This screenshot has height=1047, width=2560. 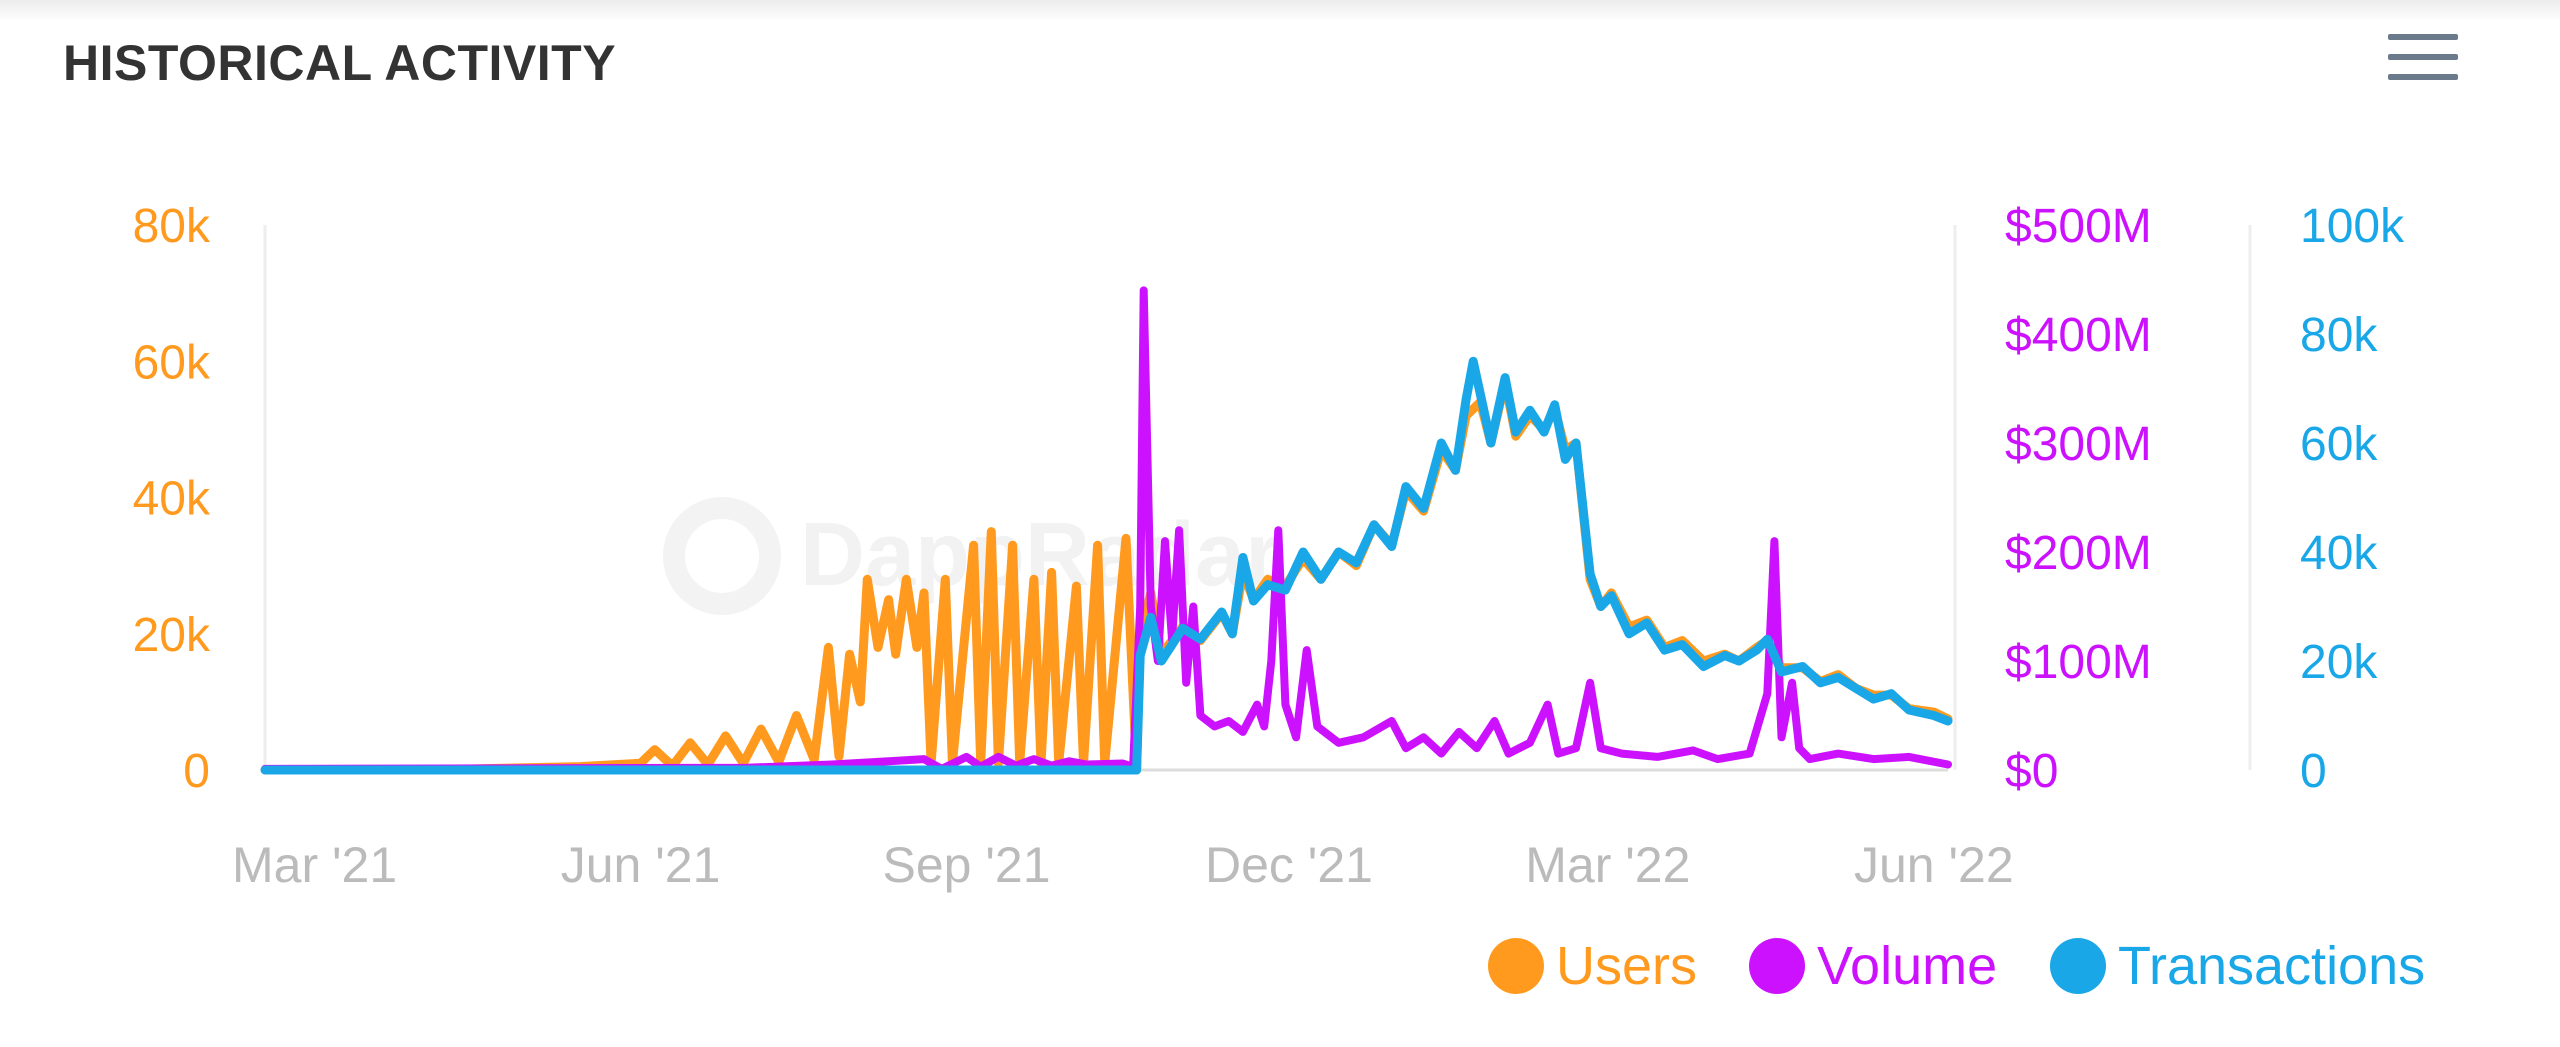 What do you see at coordinates (2352, 226) in the screenshot?
I see `y-tick-label-transactions: 100k` at bounding box center [2352, 226].